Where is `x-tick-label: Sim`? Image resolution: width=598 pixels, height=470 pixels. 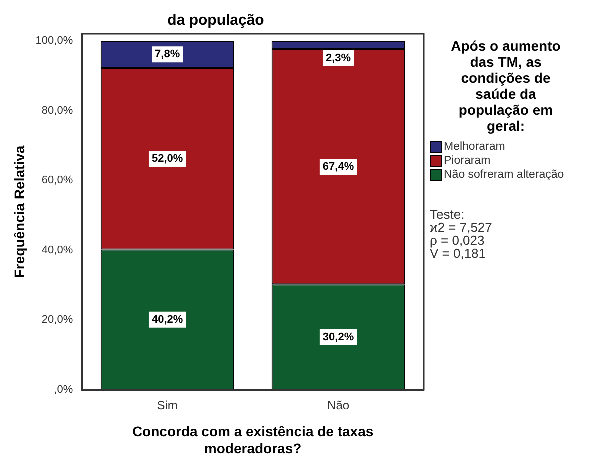
x-tick-label: Sim is located at coordinates (167, 405).